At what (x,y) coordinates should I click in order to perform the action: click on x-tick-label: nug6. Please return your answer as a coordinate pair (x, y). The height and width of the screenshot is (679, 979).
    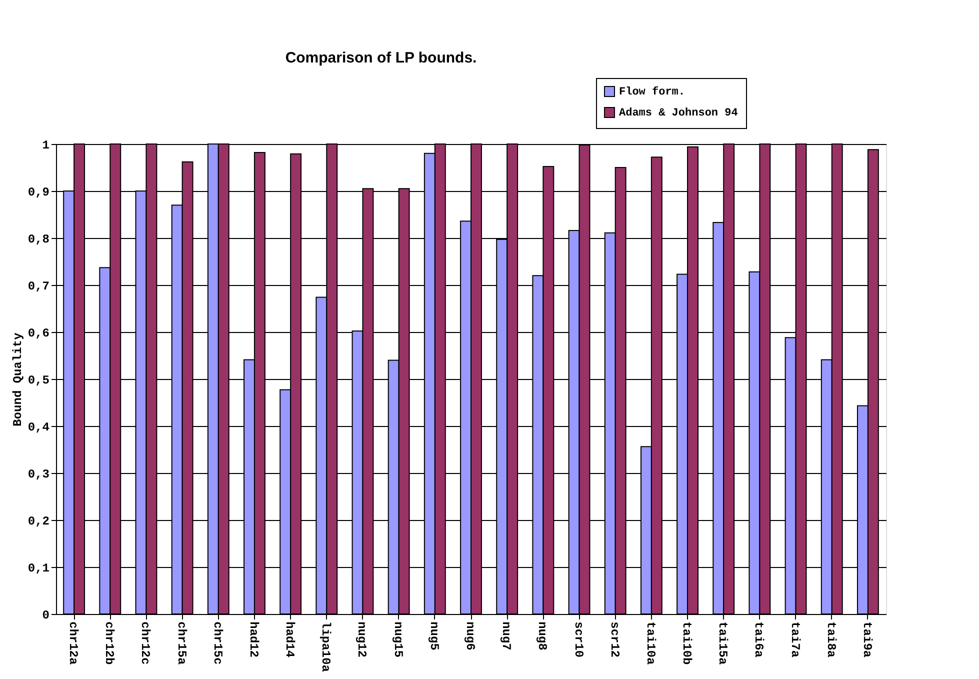
    Looking at the image, I should click on (470, 636).